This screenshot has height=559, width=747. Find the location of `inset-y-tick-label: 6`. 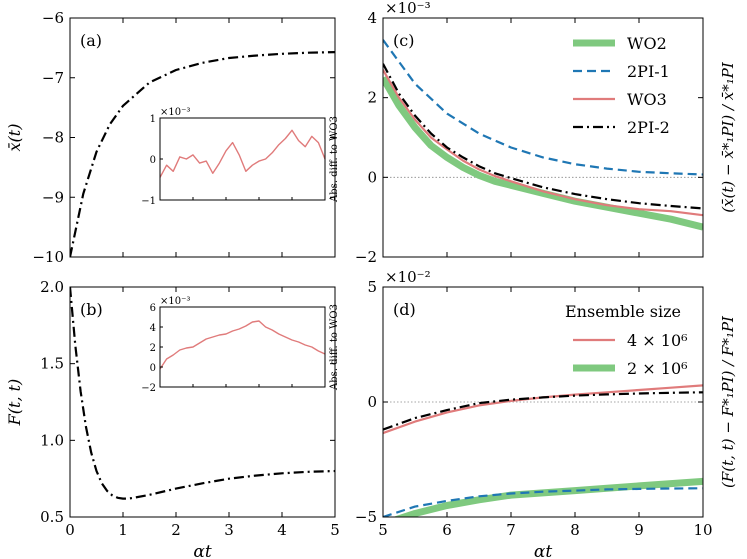

inset-y-tick-label: 6 is located at coordinates (153, 308).